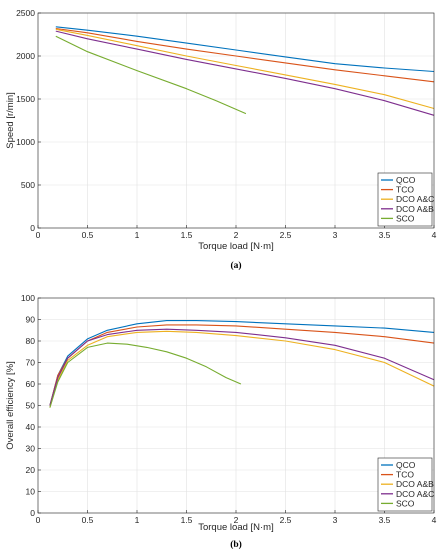 This screenshot has width=444, height=550. I want to click on efficiency-x-tick-label: 2, so click(236, 520).